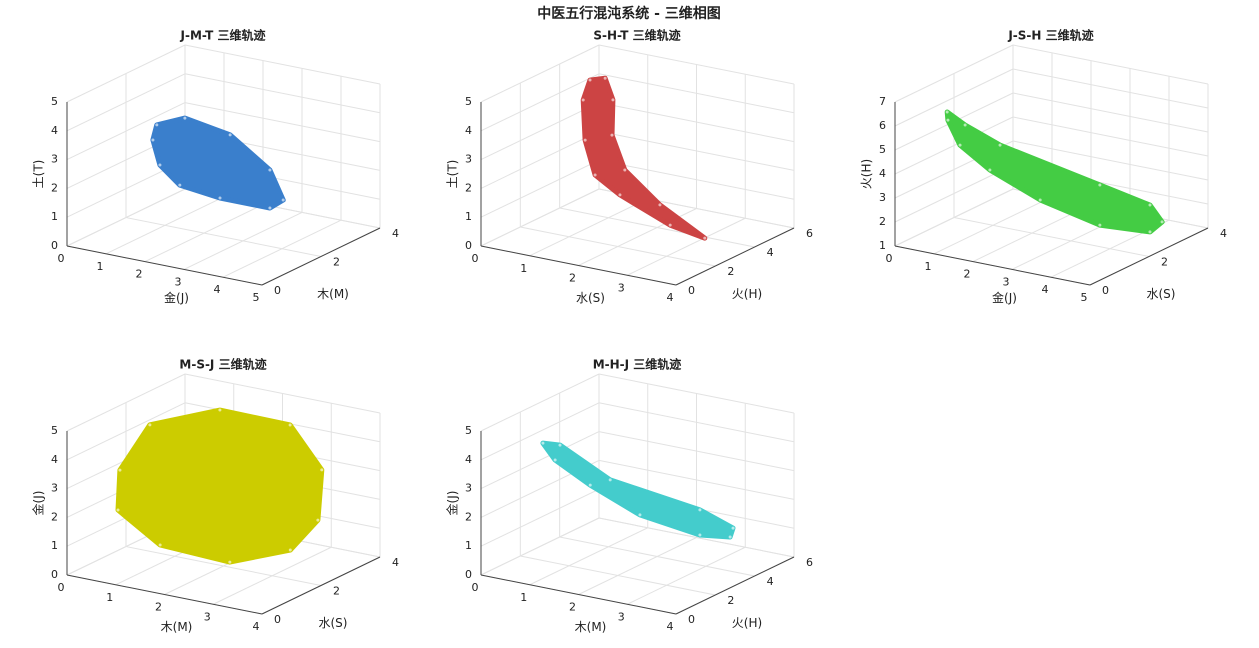  Describe the element at coordinates (468, 159) in the screenshot. I see `z-tick-label: 3` at that location.